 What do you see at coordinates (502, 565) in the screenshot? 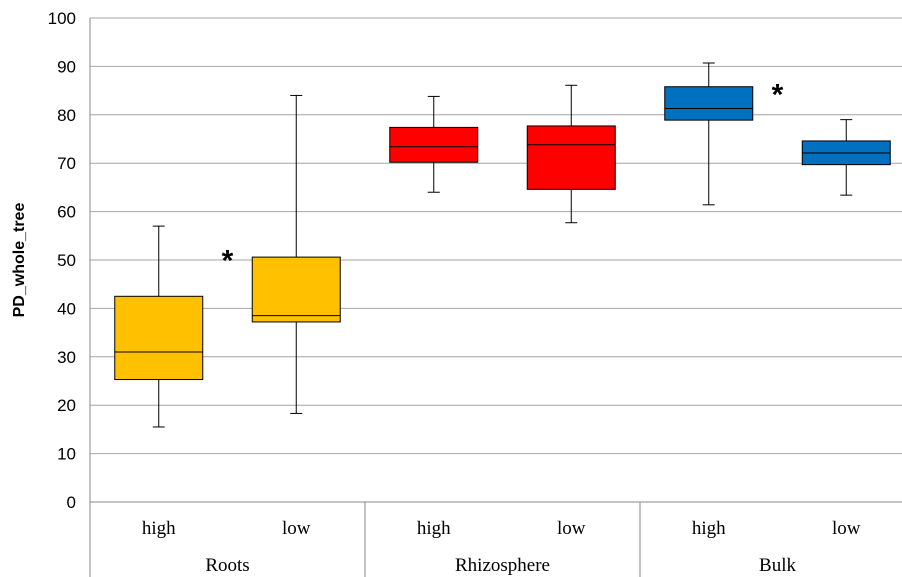
I see `group-label: Rhizosphere` at bounding box center [502, 565].